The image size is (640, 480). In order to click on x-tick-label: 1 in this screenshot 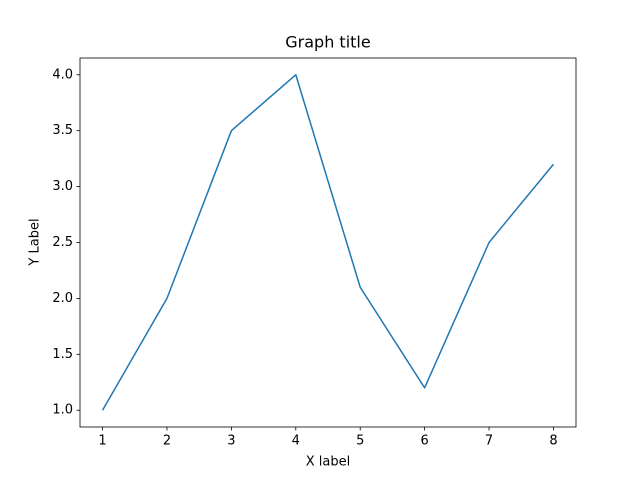, I will do `click(102, 441)`.